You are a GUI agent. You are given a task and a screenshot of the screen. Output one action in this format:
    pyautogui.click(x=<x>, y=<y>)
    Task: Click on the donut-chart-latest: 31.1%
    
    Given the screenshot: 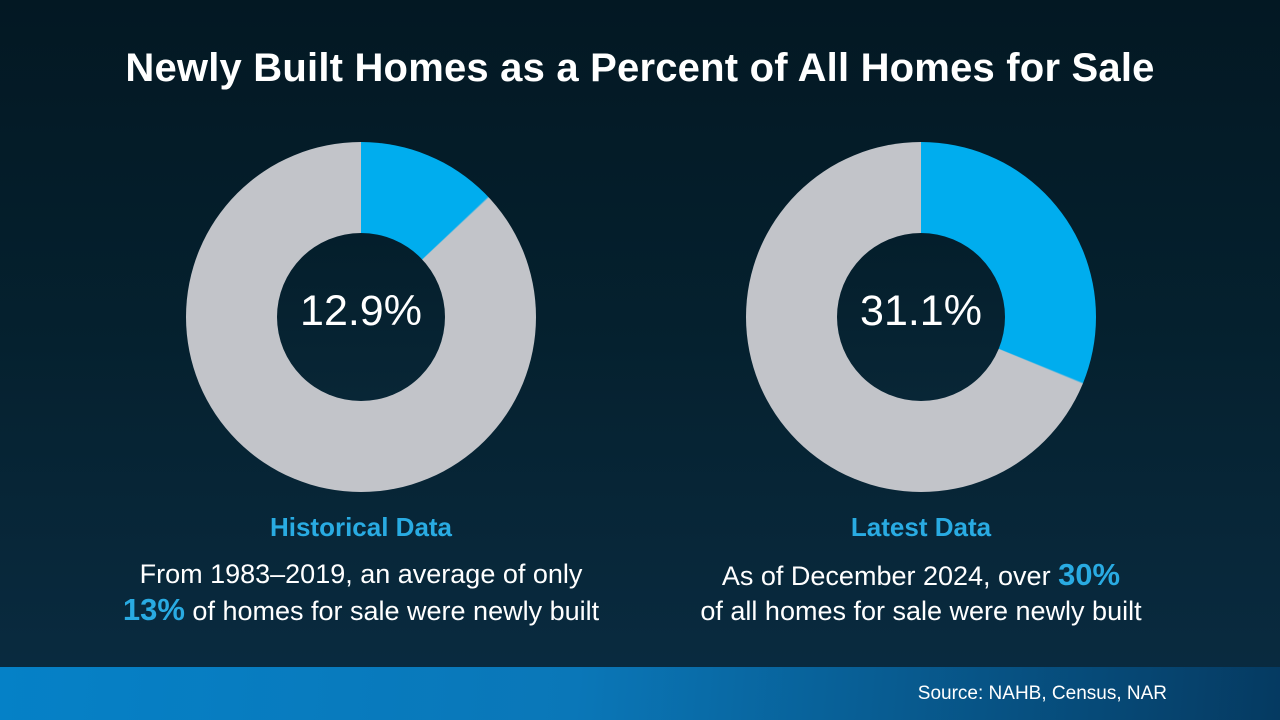 What is the action you would take?
    pyautogui.click(x=921, y=317)
    